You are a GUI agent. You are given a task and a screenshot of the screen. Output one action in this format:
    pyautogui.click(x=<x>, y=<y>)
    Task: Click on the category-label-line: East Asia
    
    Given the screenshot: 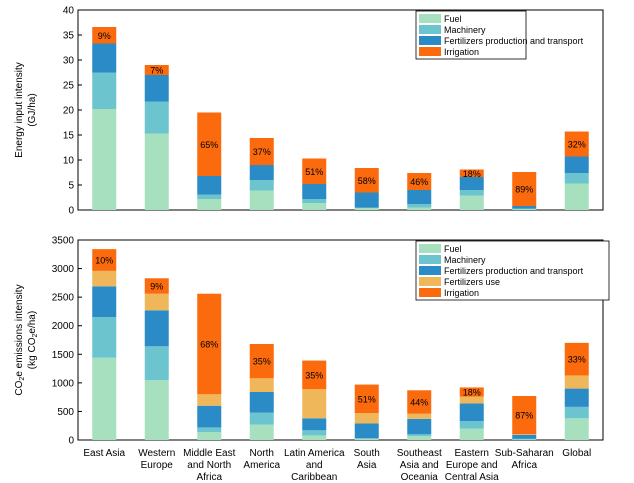 What is the action you would take?
    pyautogui.click(x=104, y=453)
    